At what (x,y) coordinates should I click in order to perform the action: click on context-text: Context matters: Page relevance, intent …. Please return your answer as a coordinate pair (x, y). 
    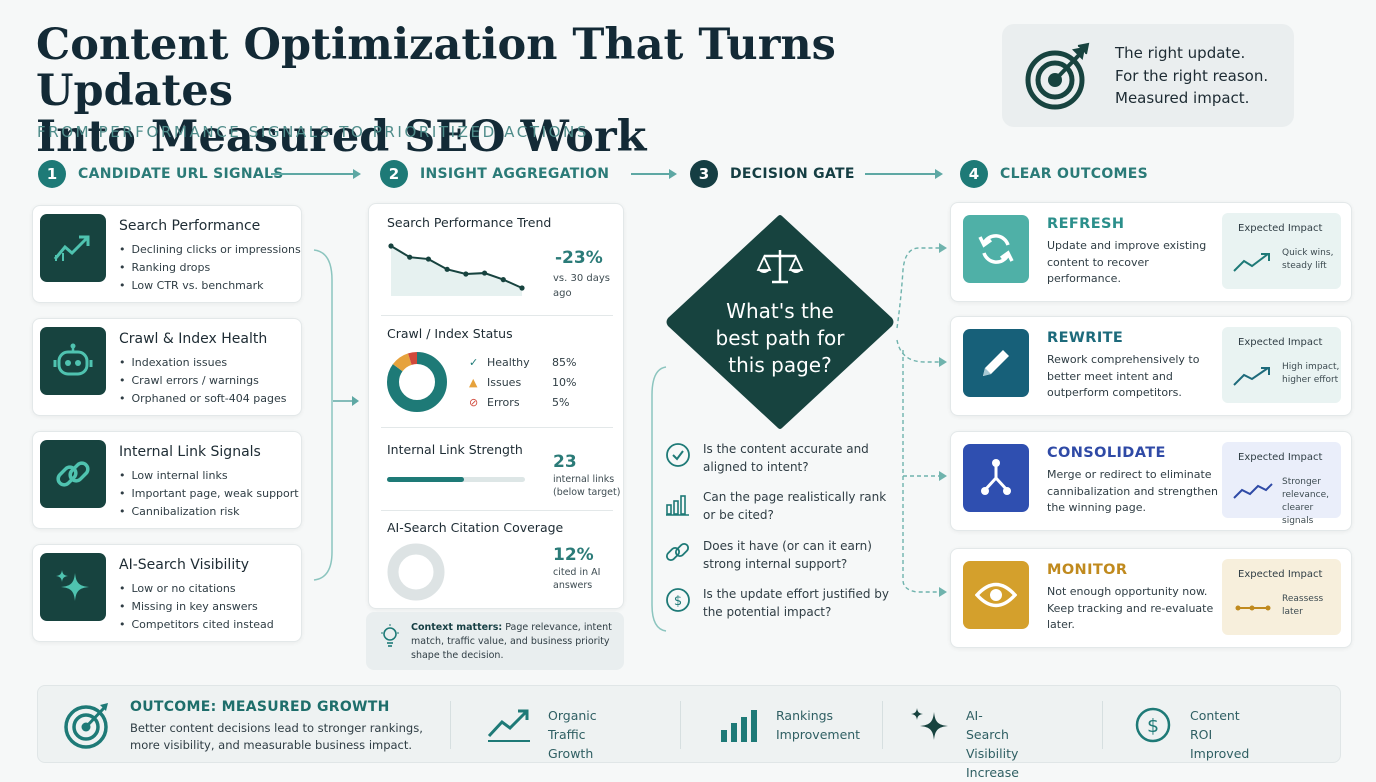
    Looking at the image, I should click on (511, 642).